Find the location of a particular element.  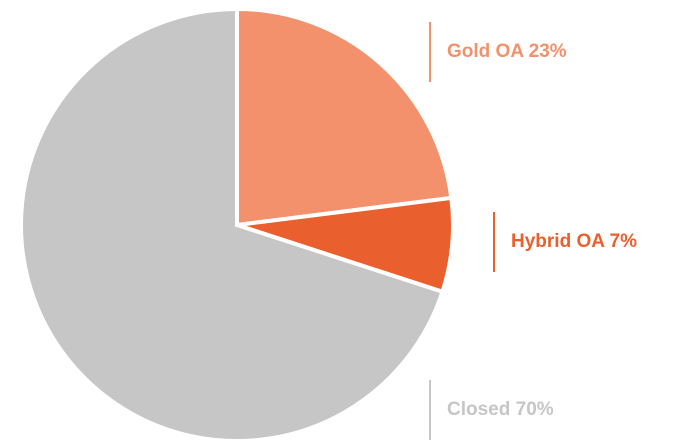

slice-label: Gold OA 23% is located at coordinates (507, 51).